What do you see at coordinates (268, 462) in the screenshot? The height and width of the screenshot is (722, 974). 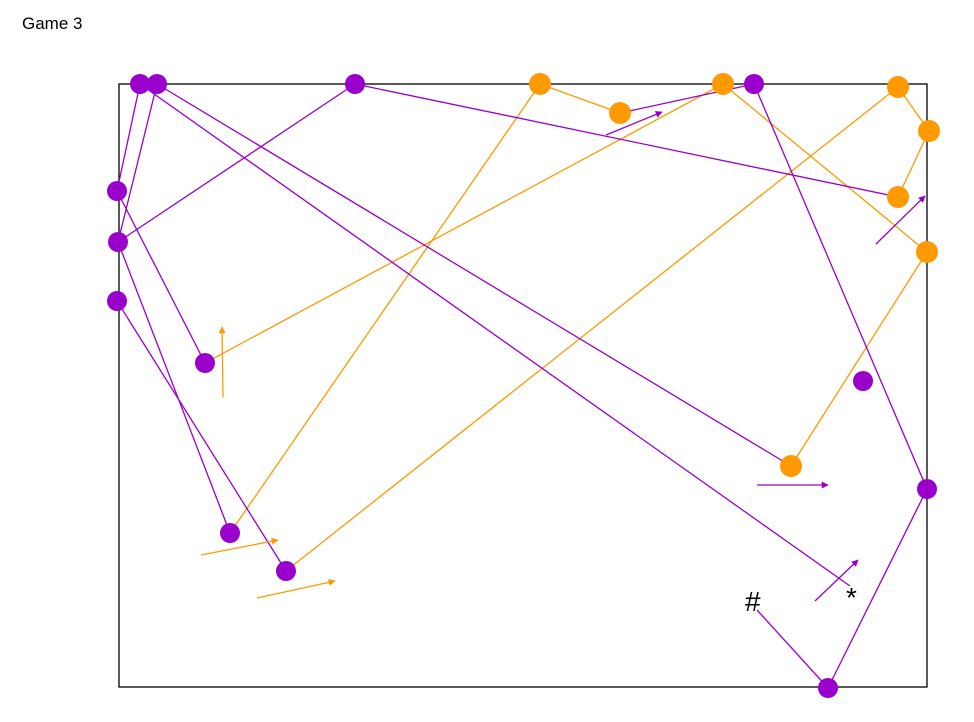 I see `orange-arrows` at bounding box center [268, 462].